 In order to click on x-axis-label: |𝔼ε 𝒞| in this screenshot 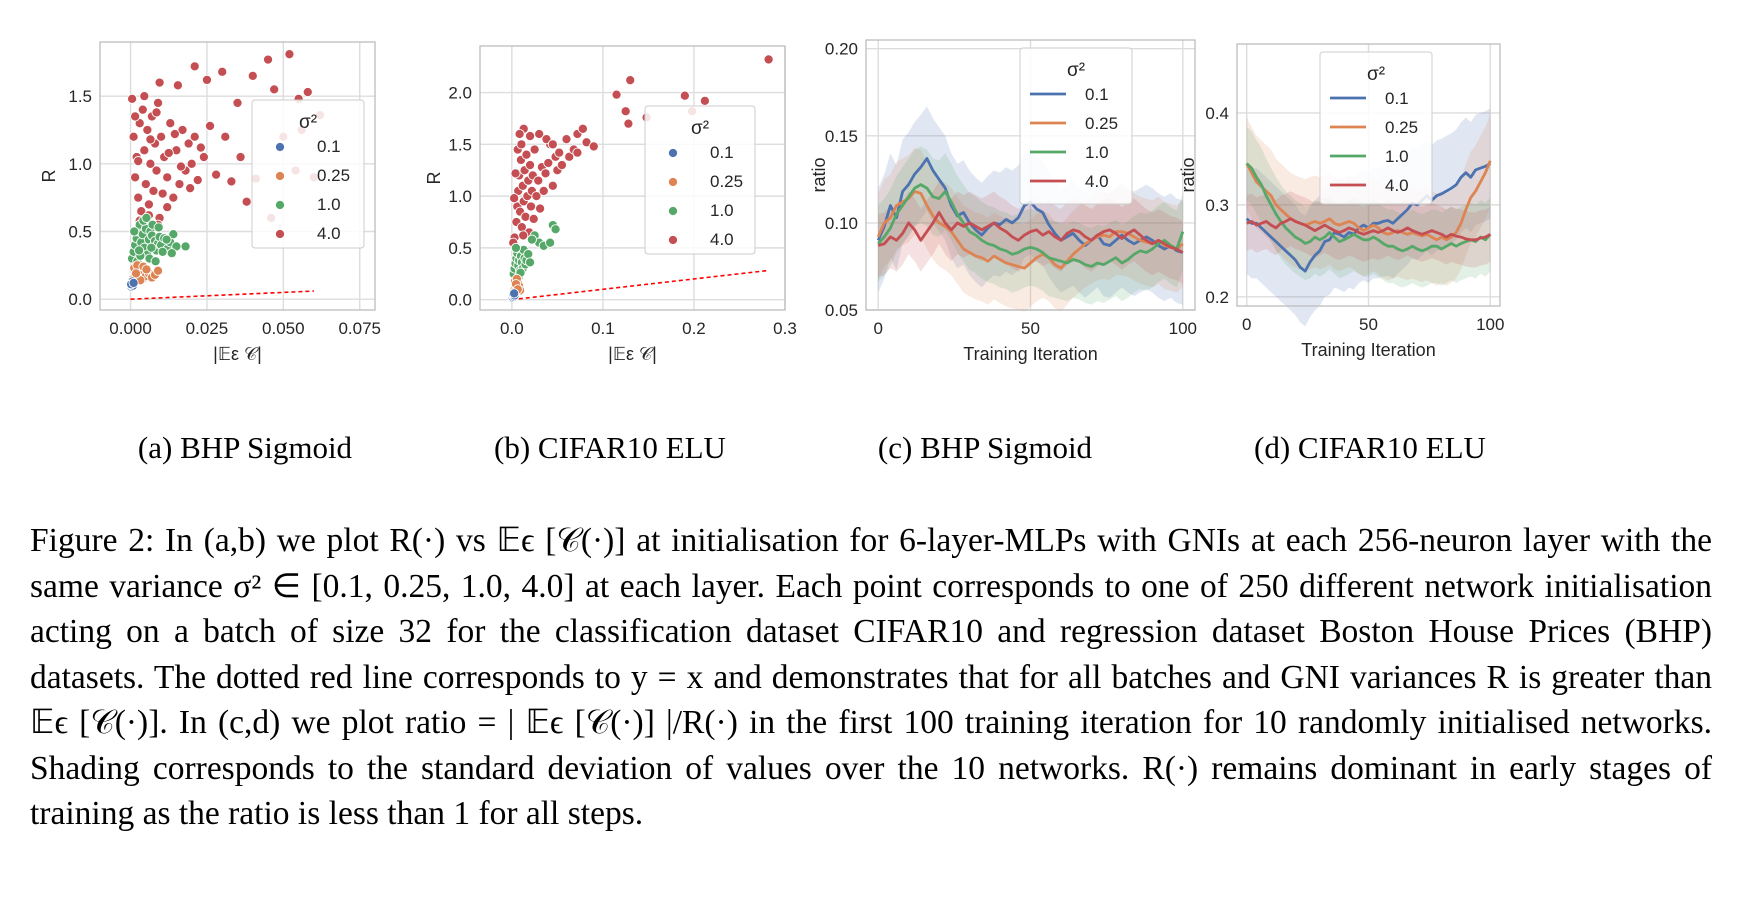, I will do `click(632, 354)`.